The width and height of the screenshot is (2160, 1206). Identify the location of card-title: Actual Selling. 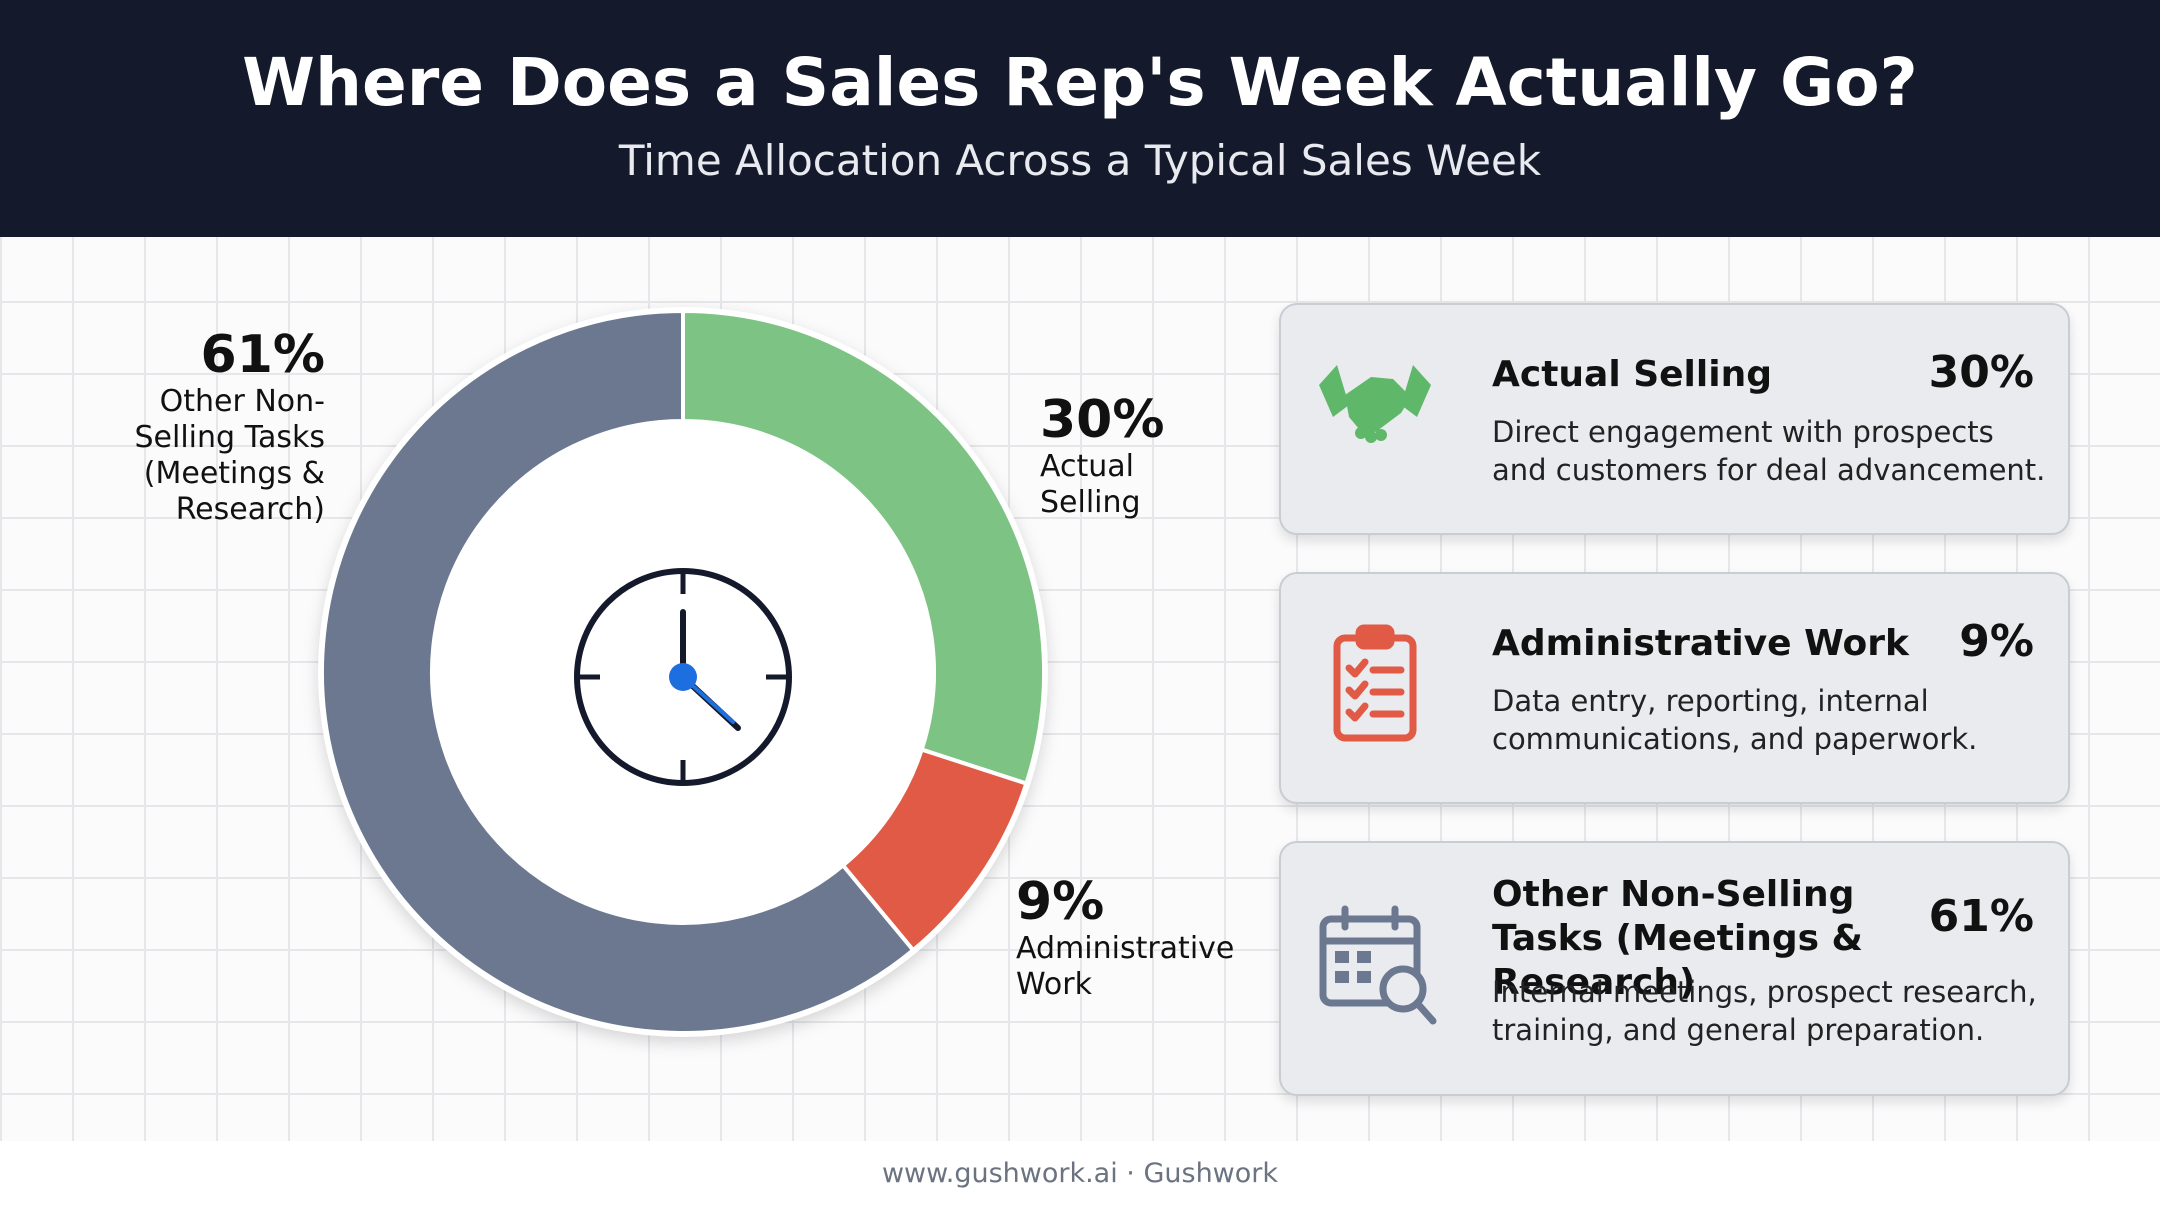
(1632, 374).